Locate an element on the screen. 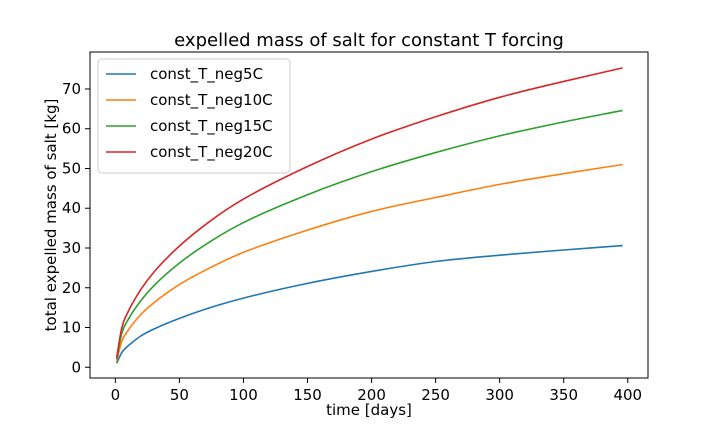 This screenshot has width=720, height=432. x-tick-label: 400 is located at coordinates (627, 395).